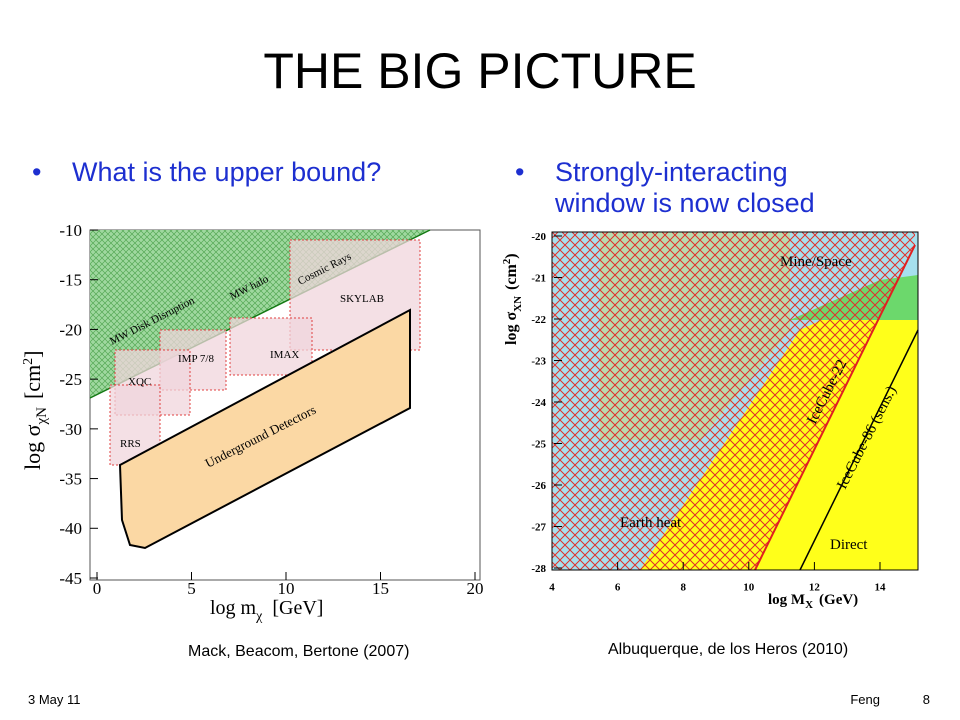 The height and width of the screenshot is (720, 960). Describe the element at coordinates (97, 588) in the screenshot. I see `x-tick-label: 0` at that location.